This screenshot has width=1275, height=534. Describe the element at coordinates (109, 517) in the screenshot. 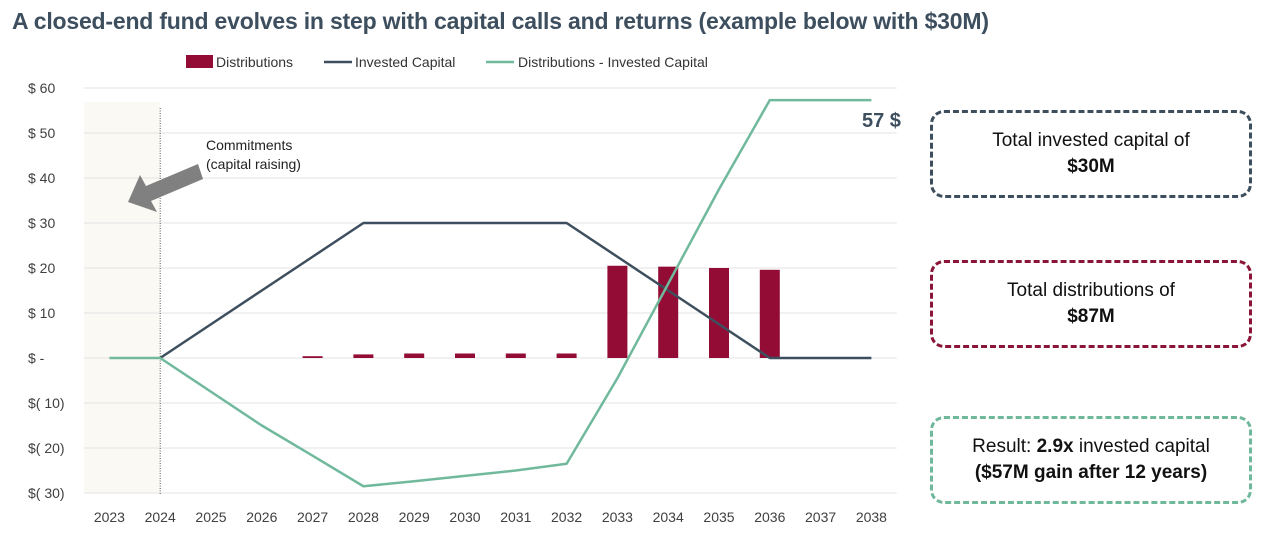

I see `x-tick-label: 2023` at that location.